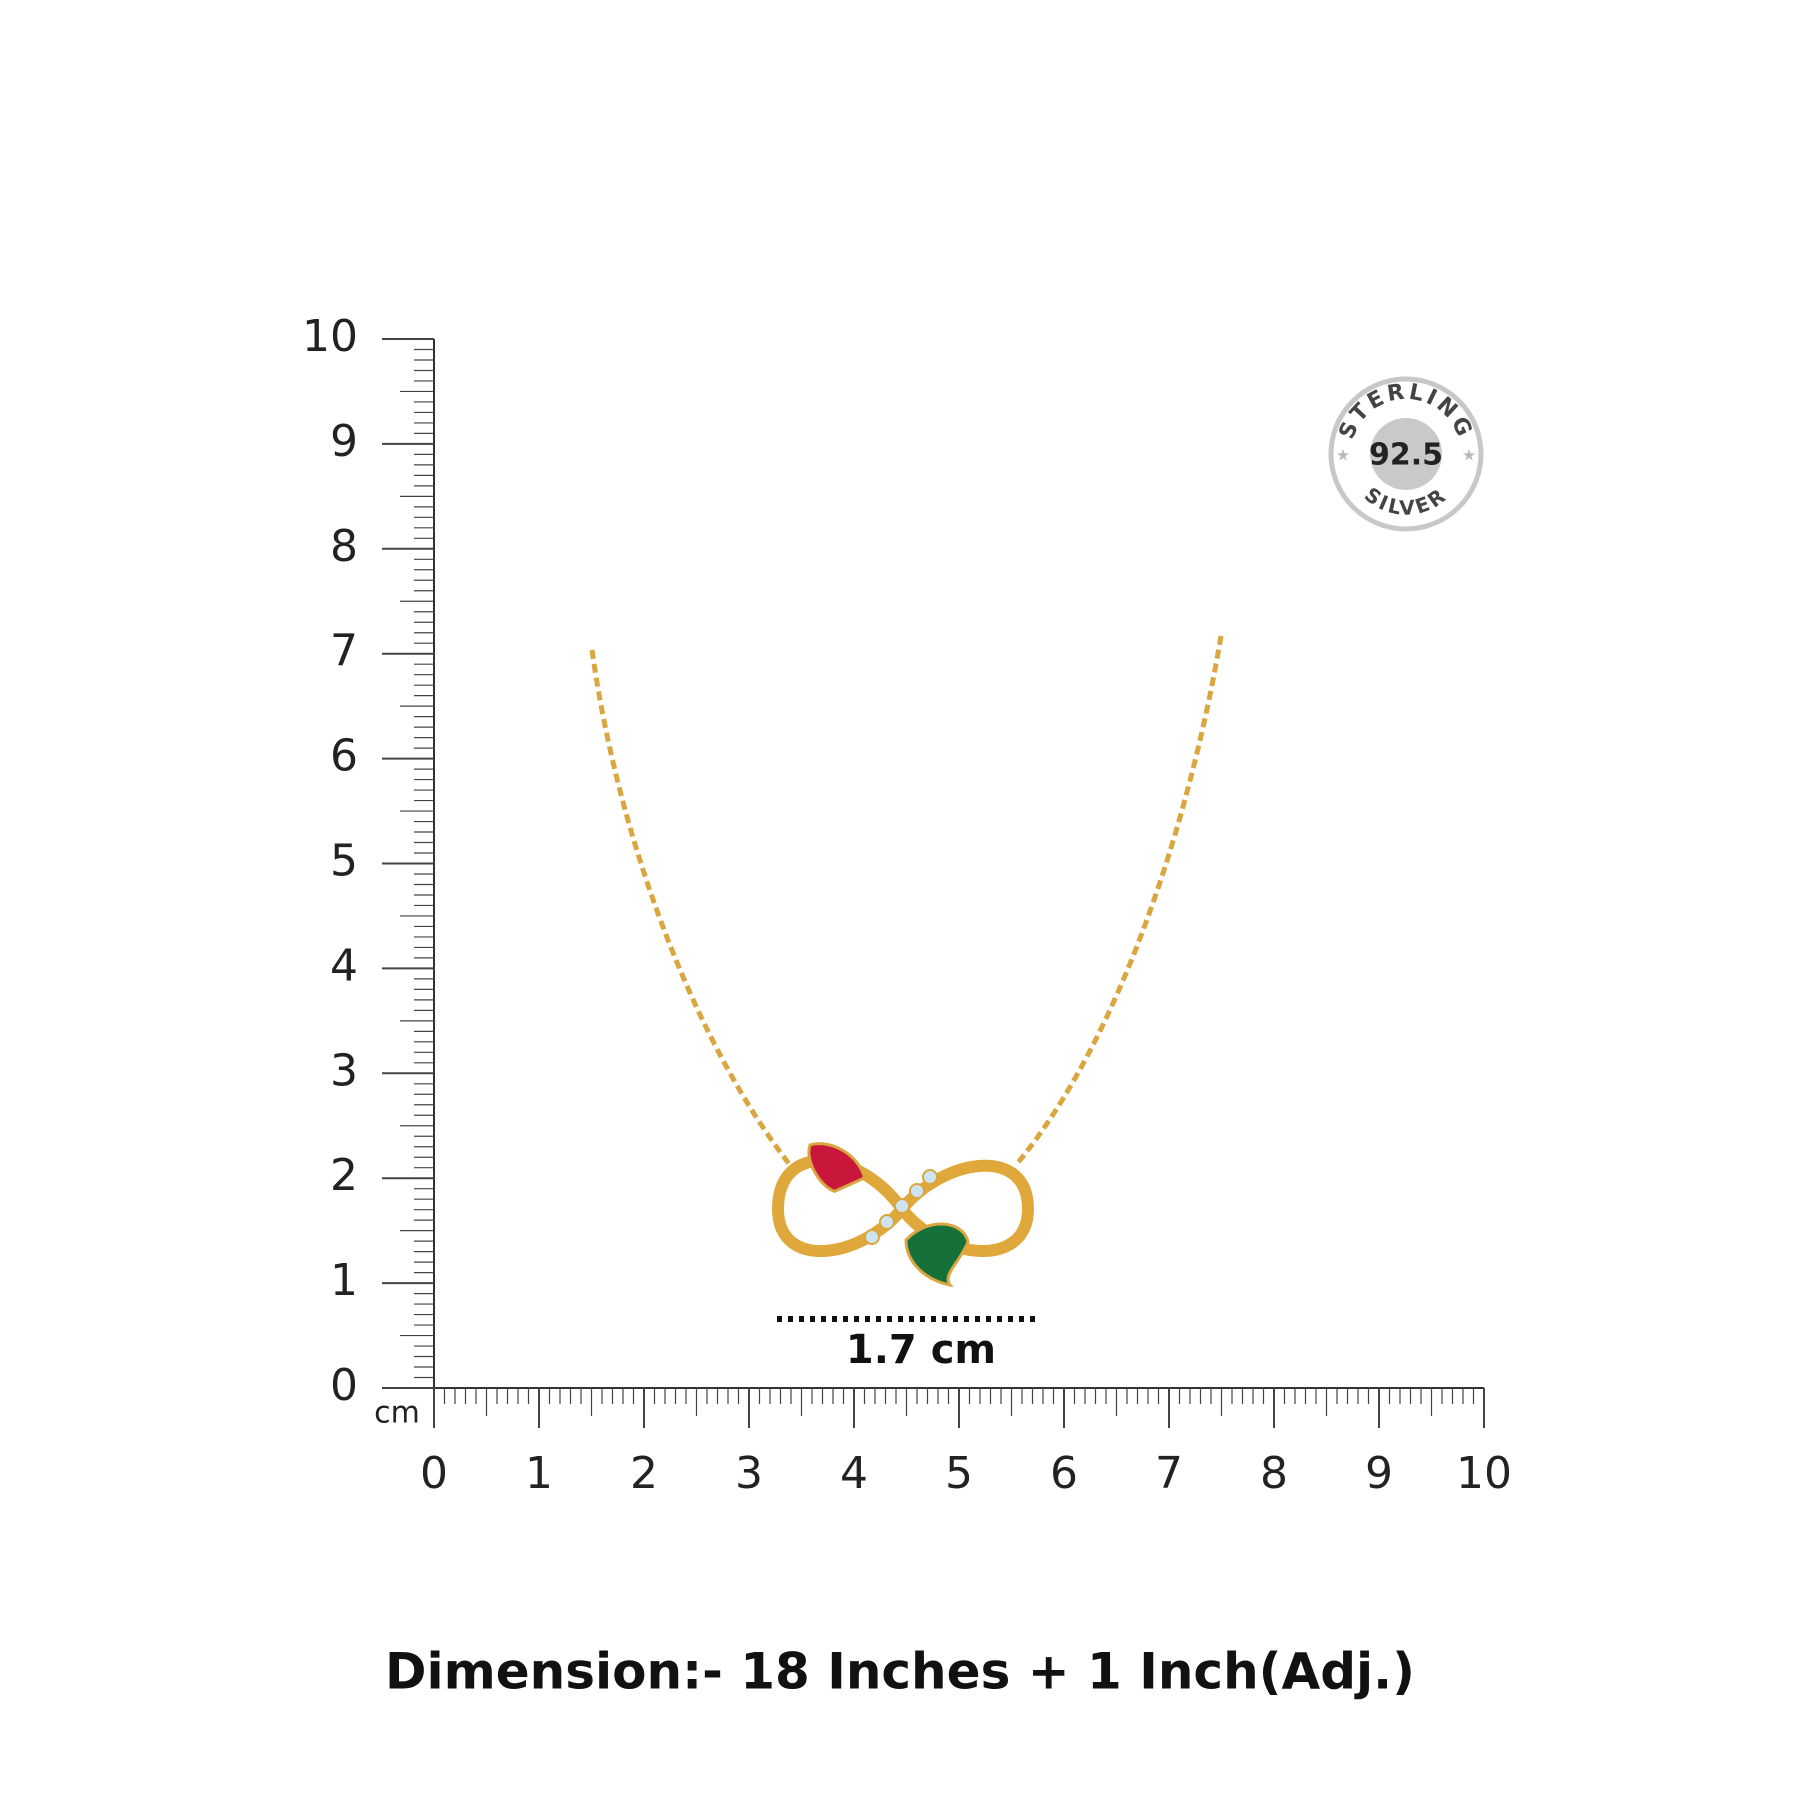 The width and height of the screenshot is (1800, 1800). Describe the element at coordinates (539, 1473) in the screenshot. I see `x-label: 1` at that location.